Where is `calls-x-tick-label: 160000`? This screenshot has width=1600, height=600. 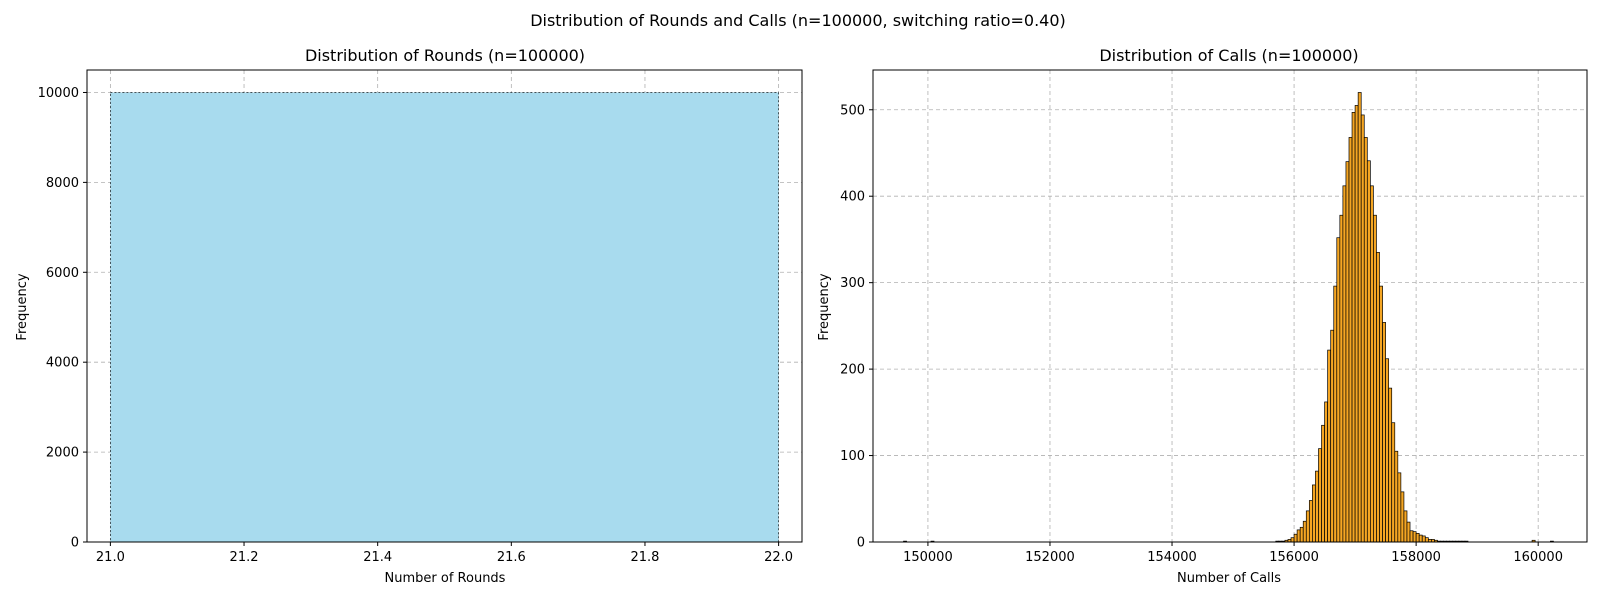
calls-x-tick-label: 160000 is located at coordinates (1538, 557).